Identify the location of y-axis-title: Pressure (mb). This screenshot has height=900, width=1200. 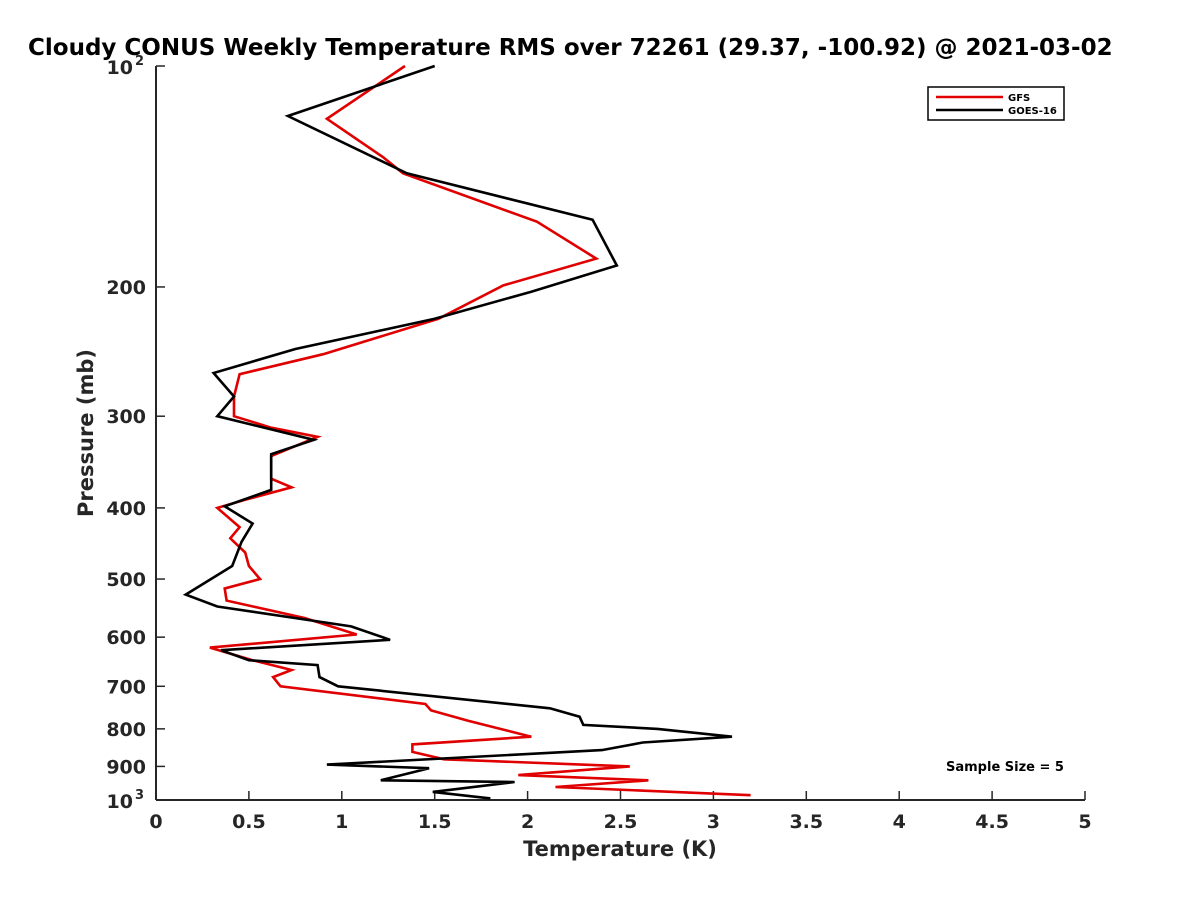
(86, 433).